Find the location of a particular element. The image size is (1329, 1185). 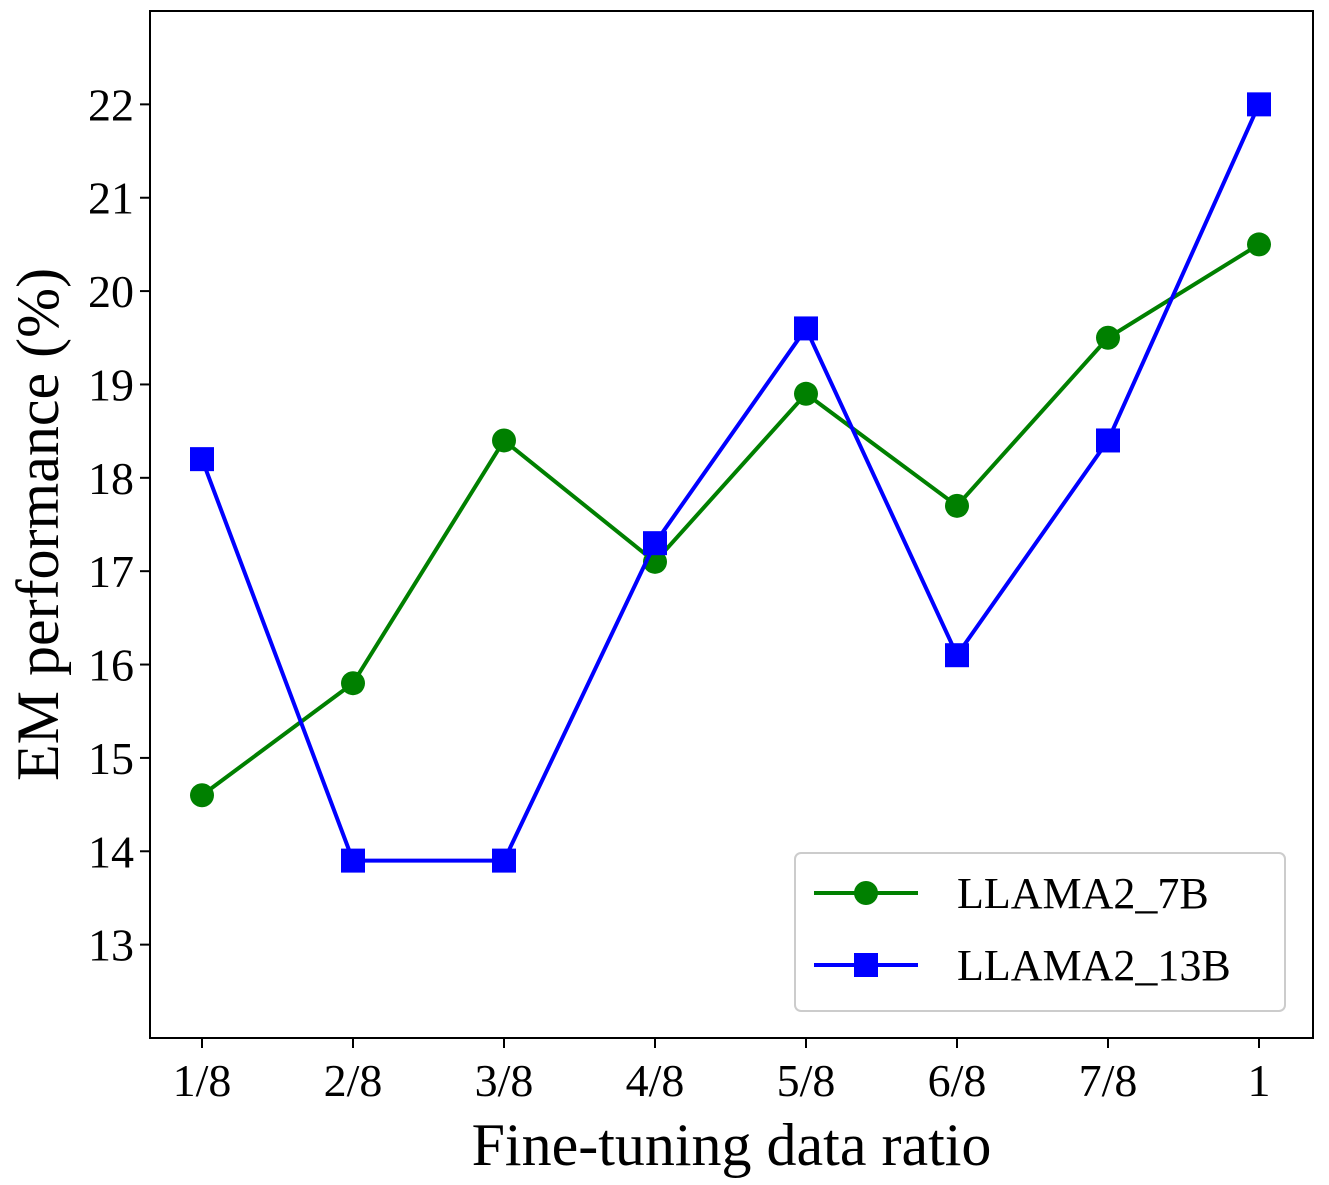

y-tick-label: 14 is located at coordinates (111, 851).